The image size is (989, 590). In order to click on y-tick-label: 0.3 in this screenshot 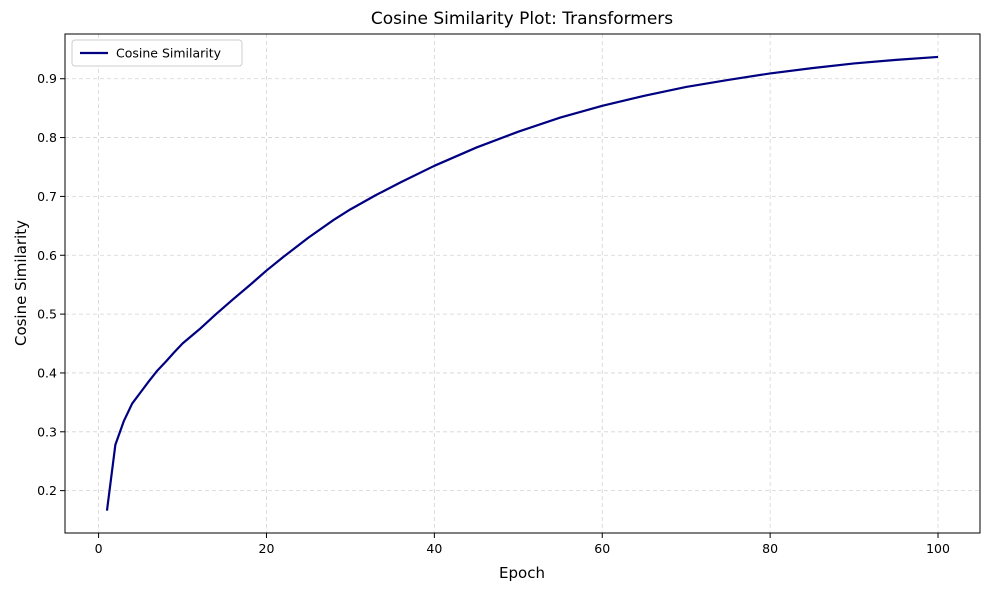, I will do `click(47, 431)`.